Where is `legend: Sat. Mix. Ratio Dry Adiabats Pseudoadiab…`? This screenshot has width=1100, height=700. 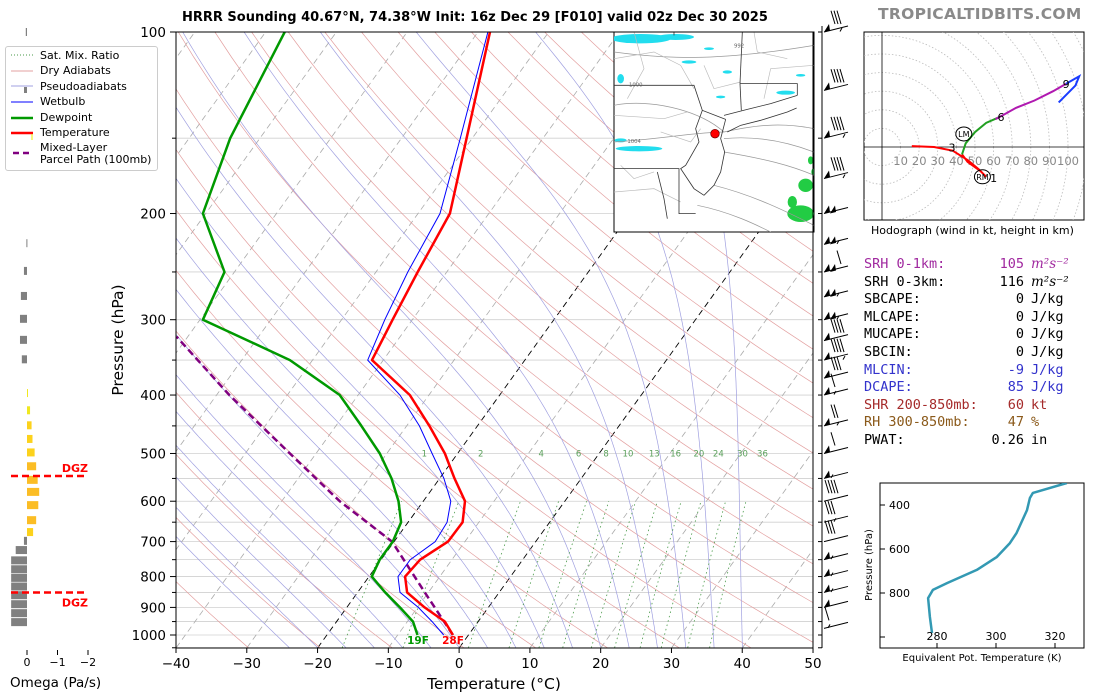
legend: Sat. Mix. Ratio Dry Adiabats Pseudoadiab… is located at coordinates (81, 108).